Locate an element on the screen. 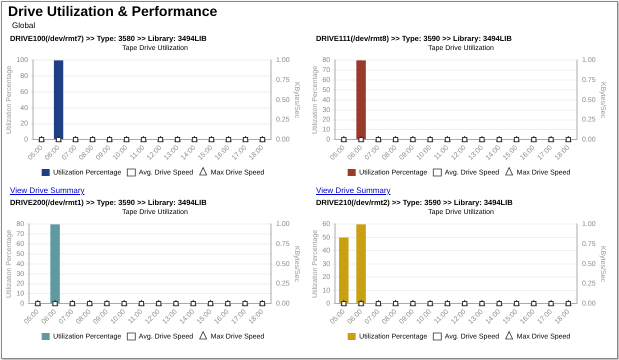 The height and width of the screenshot is (360, 619). text: Global is located at coordinates (24, 25).